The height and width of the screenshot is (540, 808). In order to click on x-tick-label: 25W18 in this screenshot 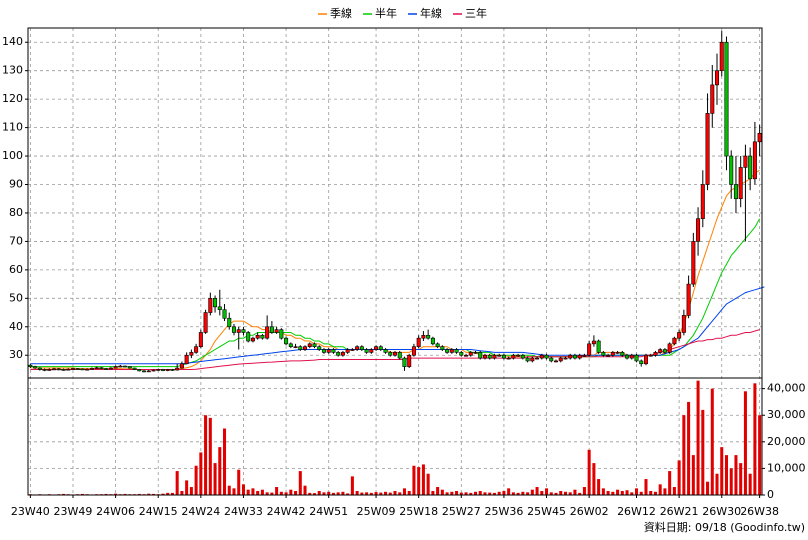, I will do `click(418, 511)`.